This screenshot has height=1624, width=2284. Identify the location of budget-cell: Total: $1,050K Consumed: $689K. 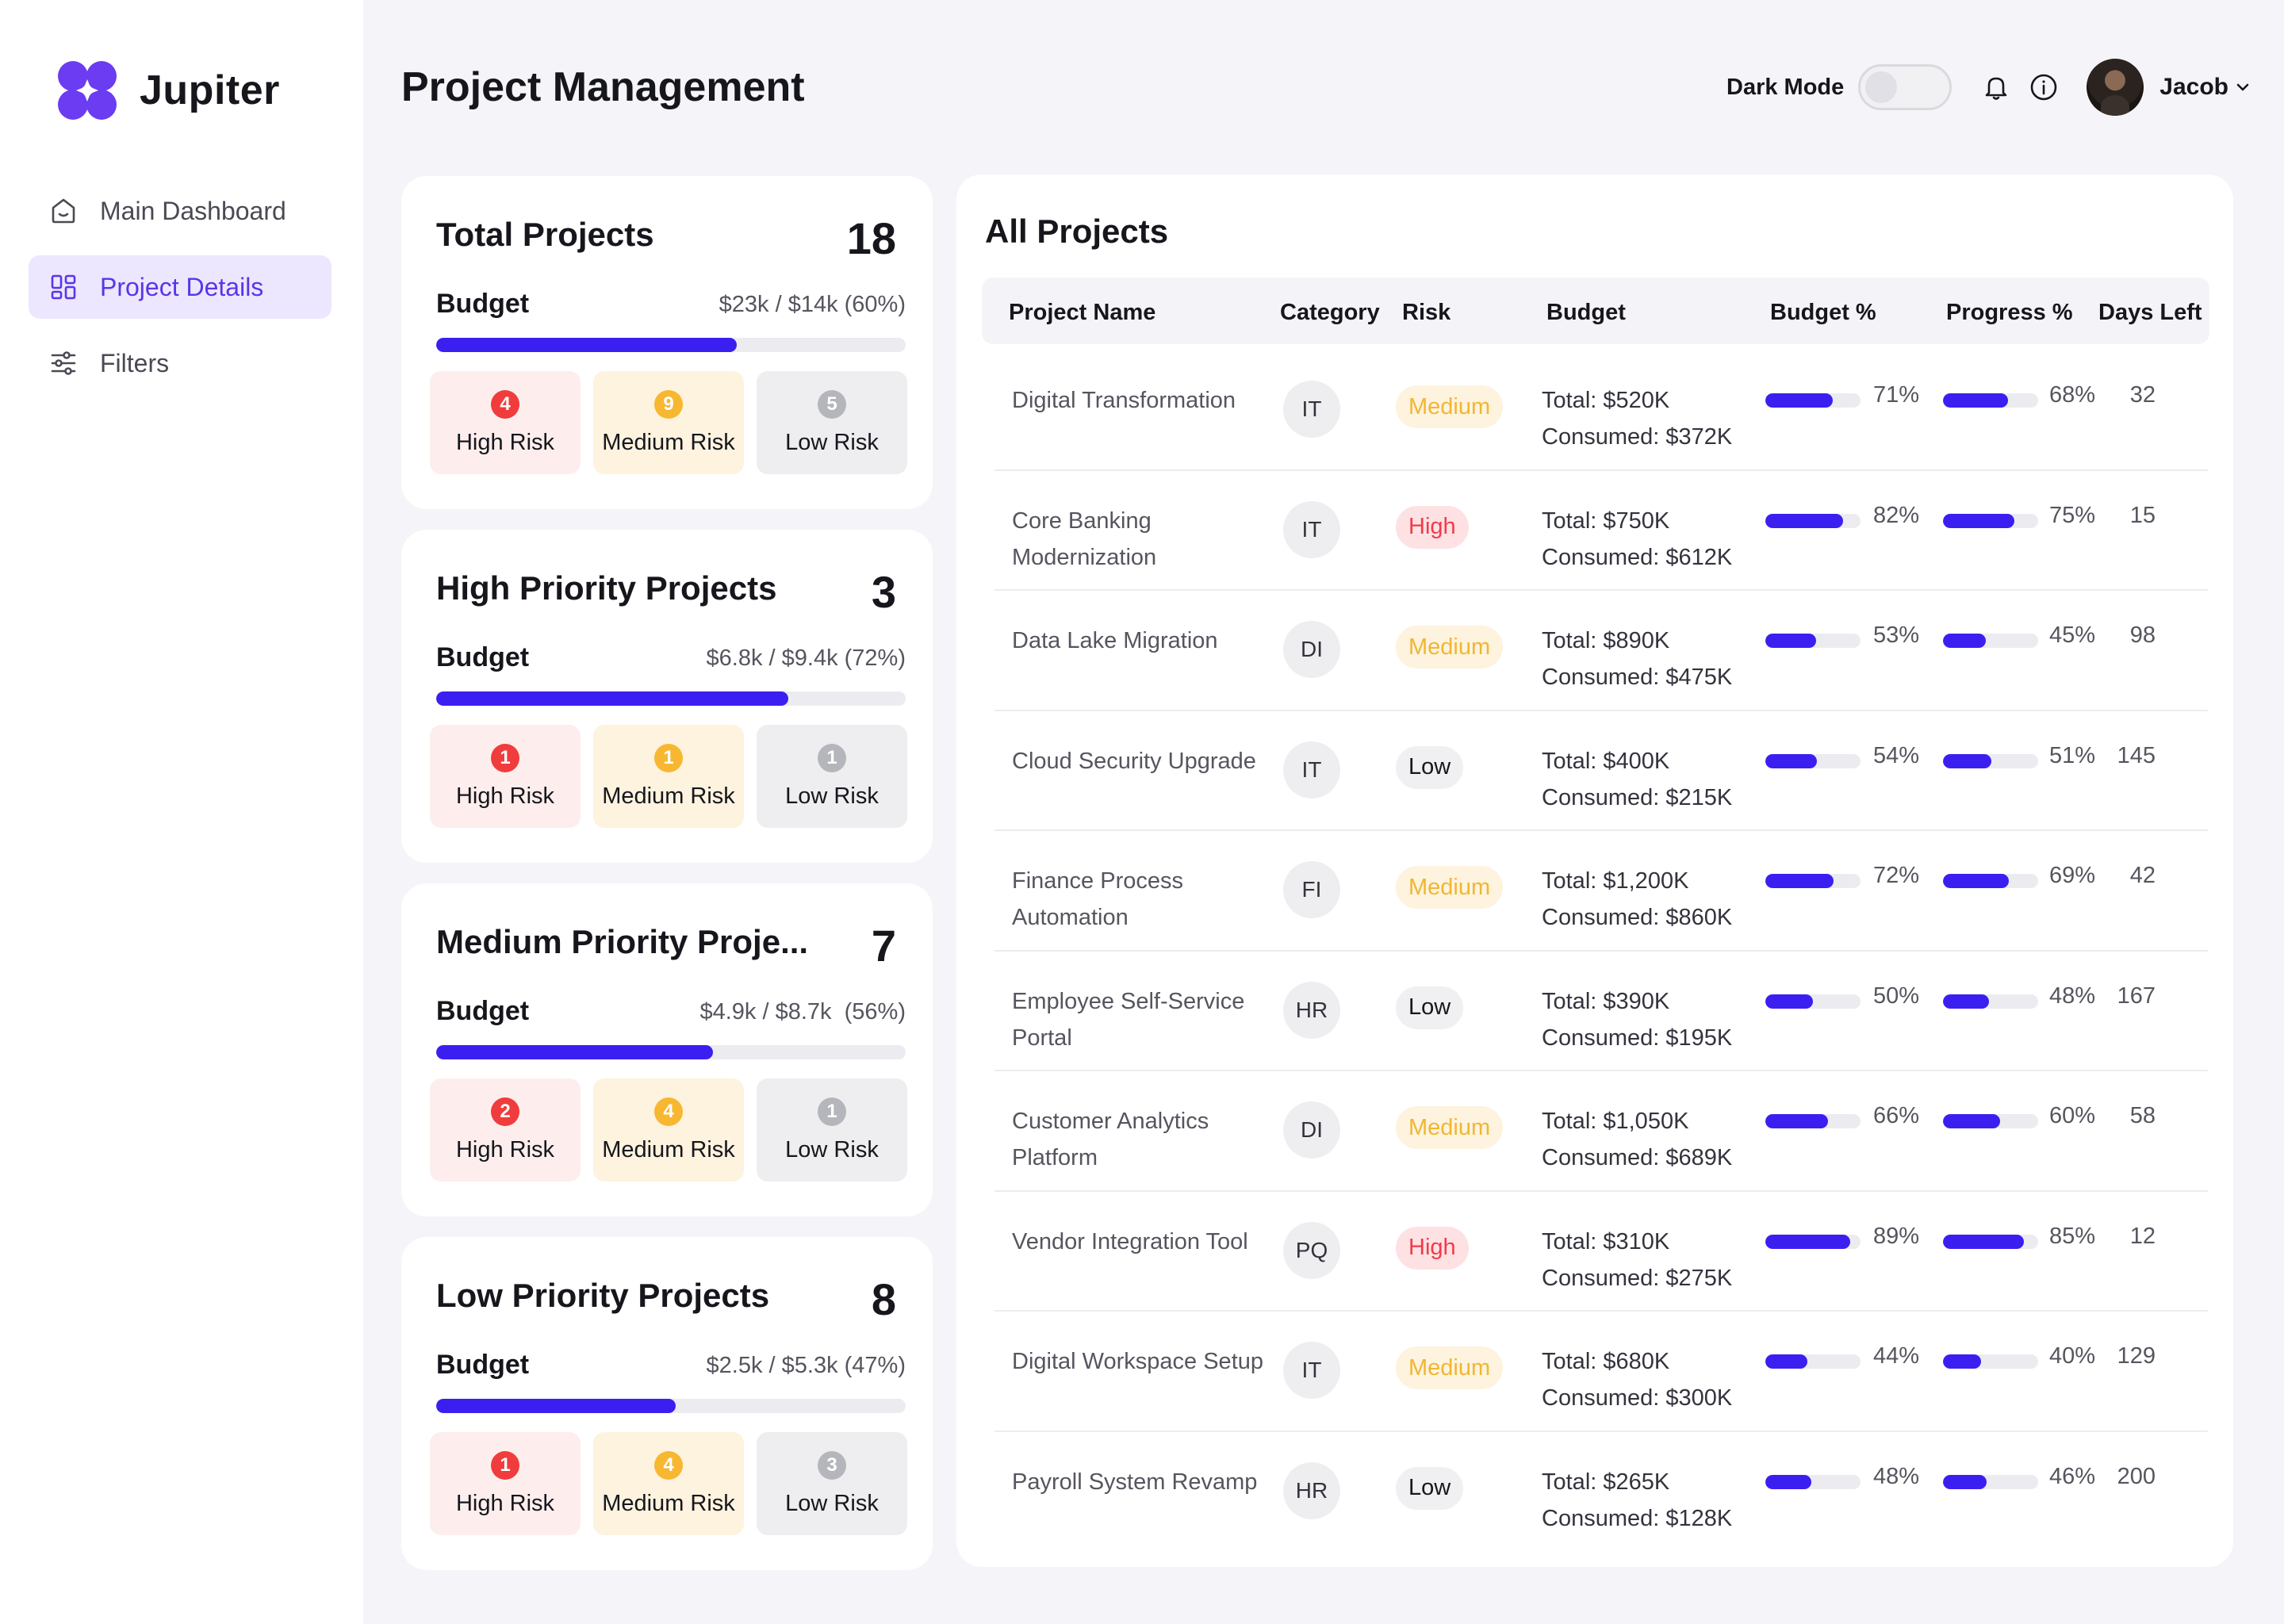
(1637, 1139).